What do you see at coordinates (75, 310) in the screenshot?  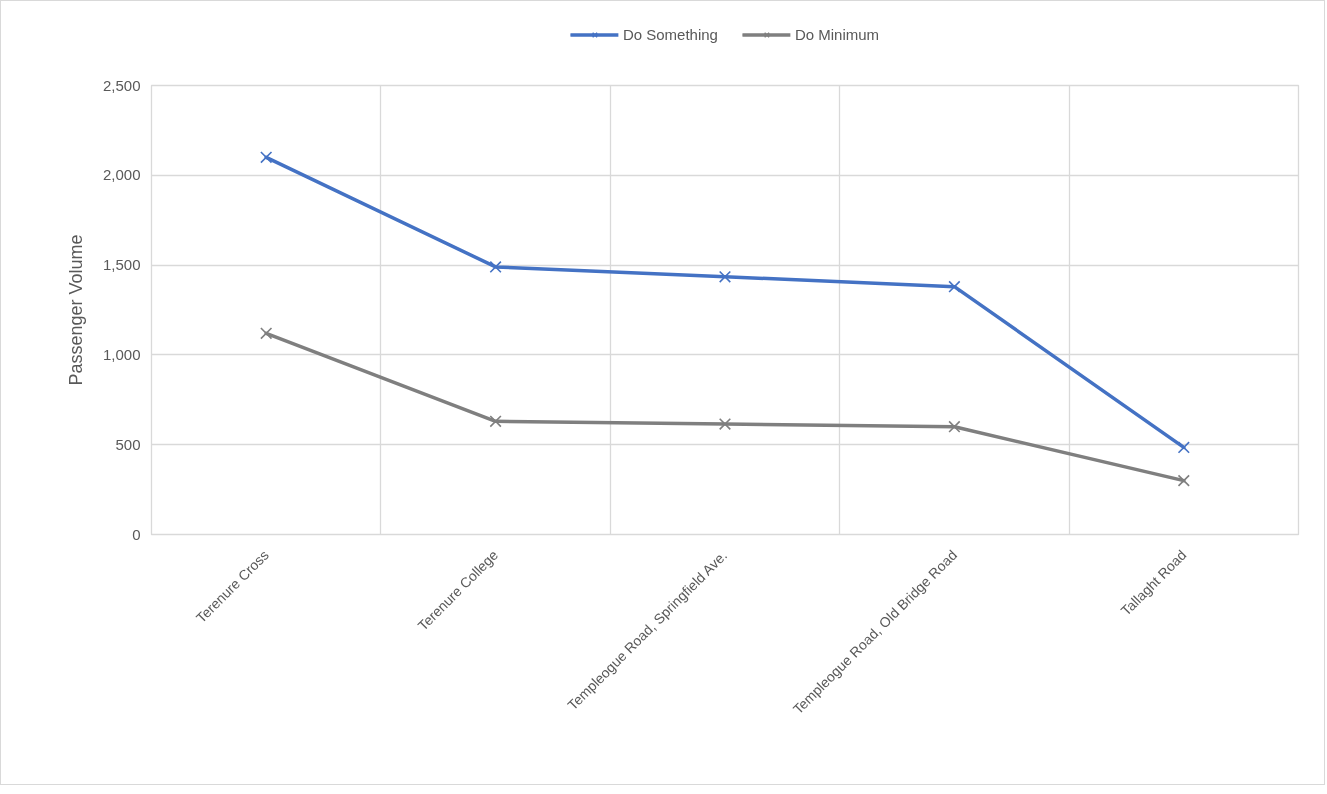 I see `y-axis-title: Passenger Volume` at bounding box center [75, 310].